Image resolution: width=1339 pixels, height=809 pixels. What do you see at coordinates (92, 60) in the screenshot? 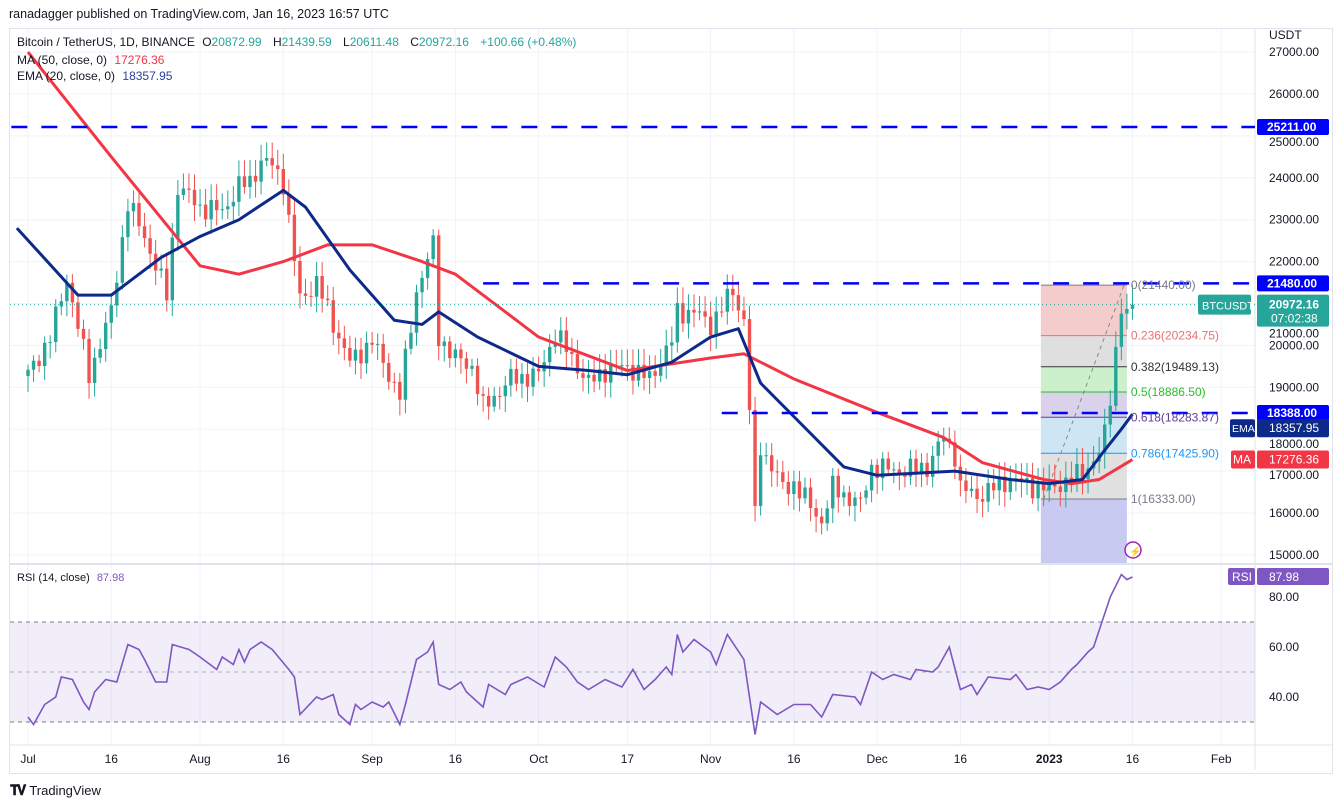
I see `ma-legend: MA (50, close, 0) 17276.36` at bounding box center [92, 60].